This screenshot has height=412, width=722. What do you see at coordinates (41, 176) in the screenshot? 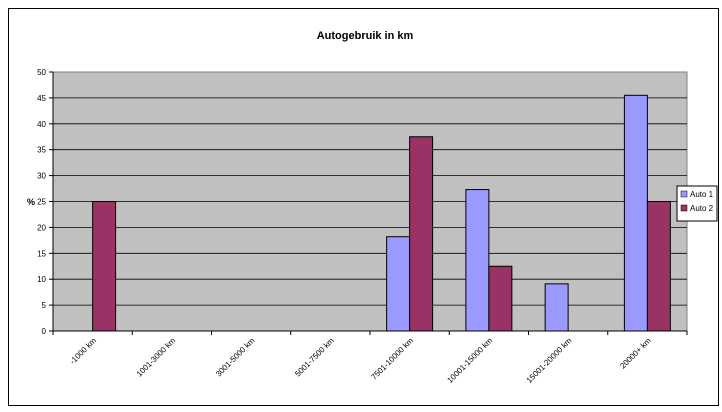
I see `y-tick-label: 30` at bounding box center [41, 176].